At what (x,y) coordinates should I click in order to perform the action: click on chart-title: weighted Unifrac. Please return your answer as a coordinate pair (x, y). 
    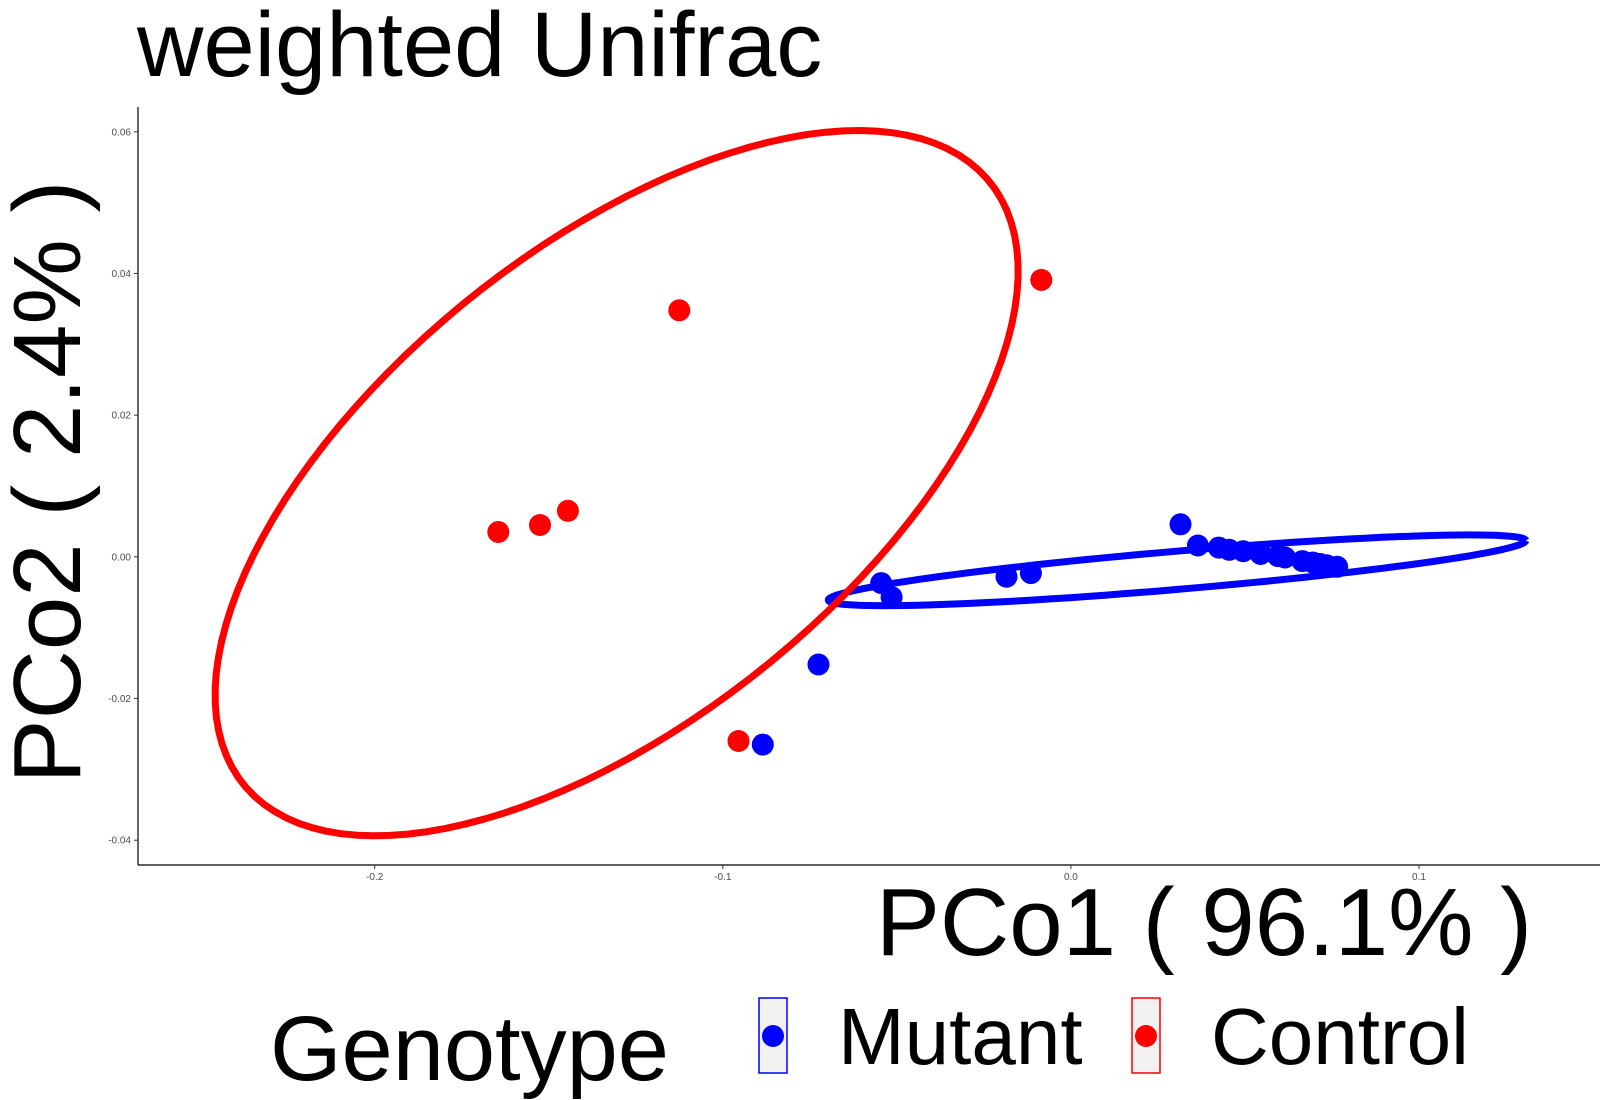
    Looking at the image, I should click on (479, 48).